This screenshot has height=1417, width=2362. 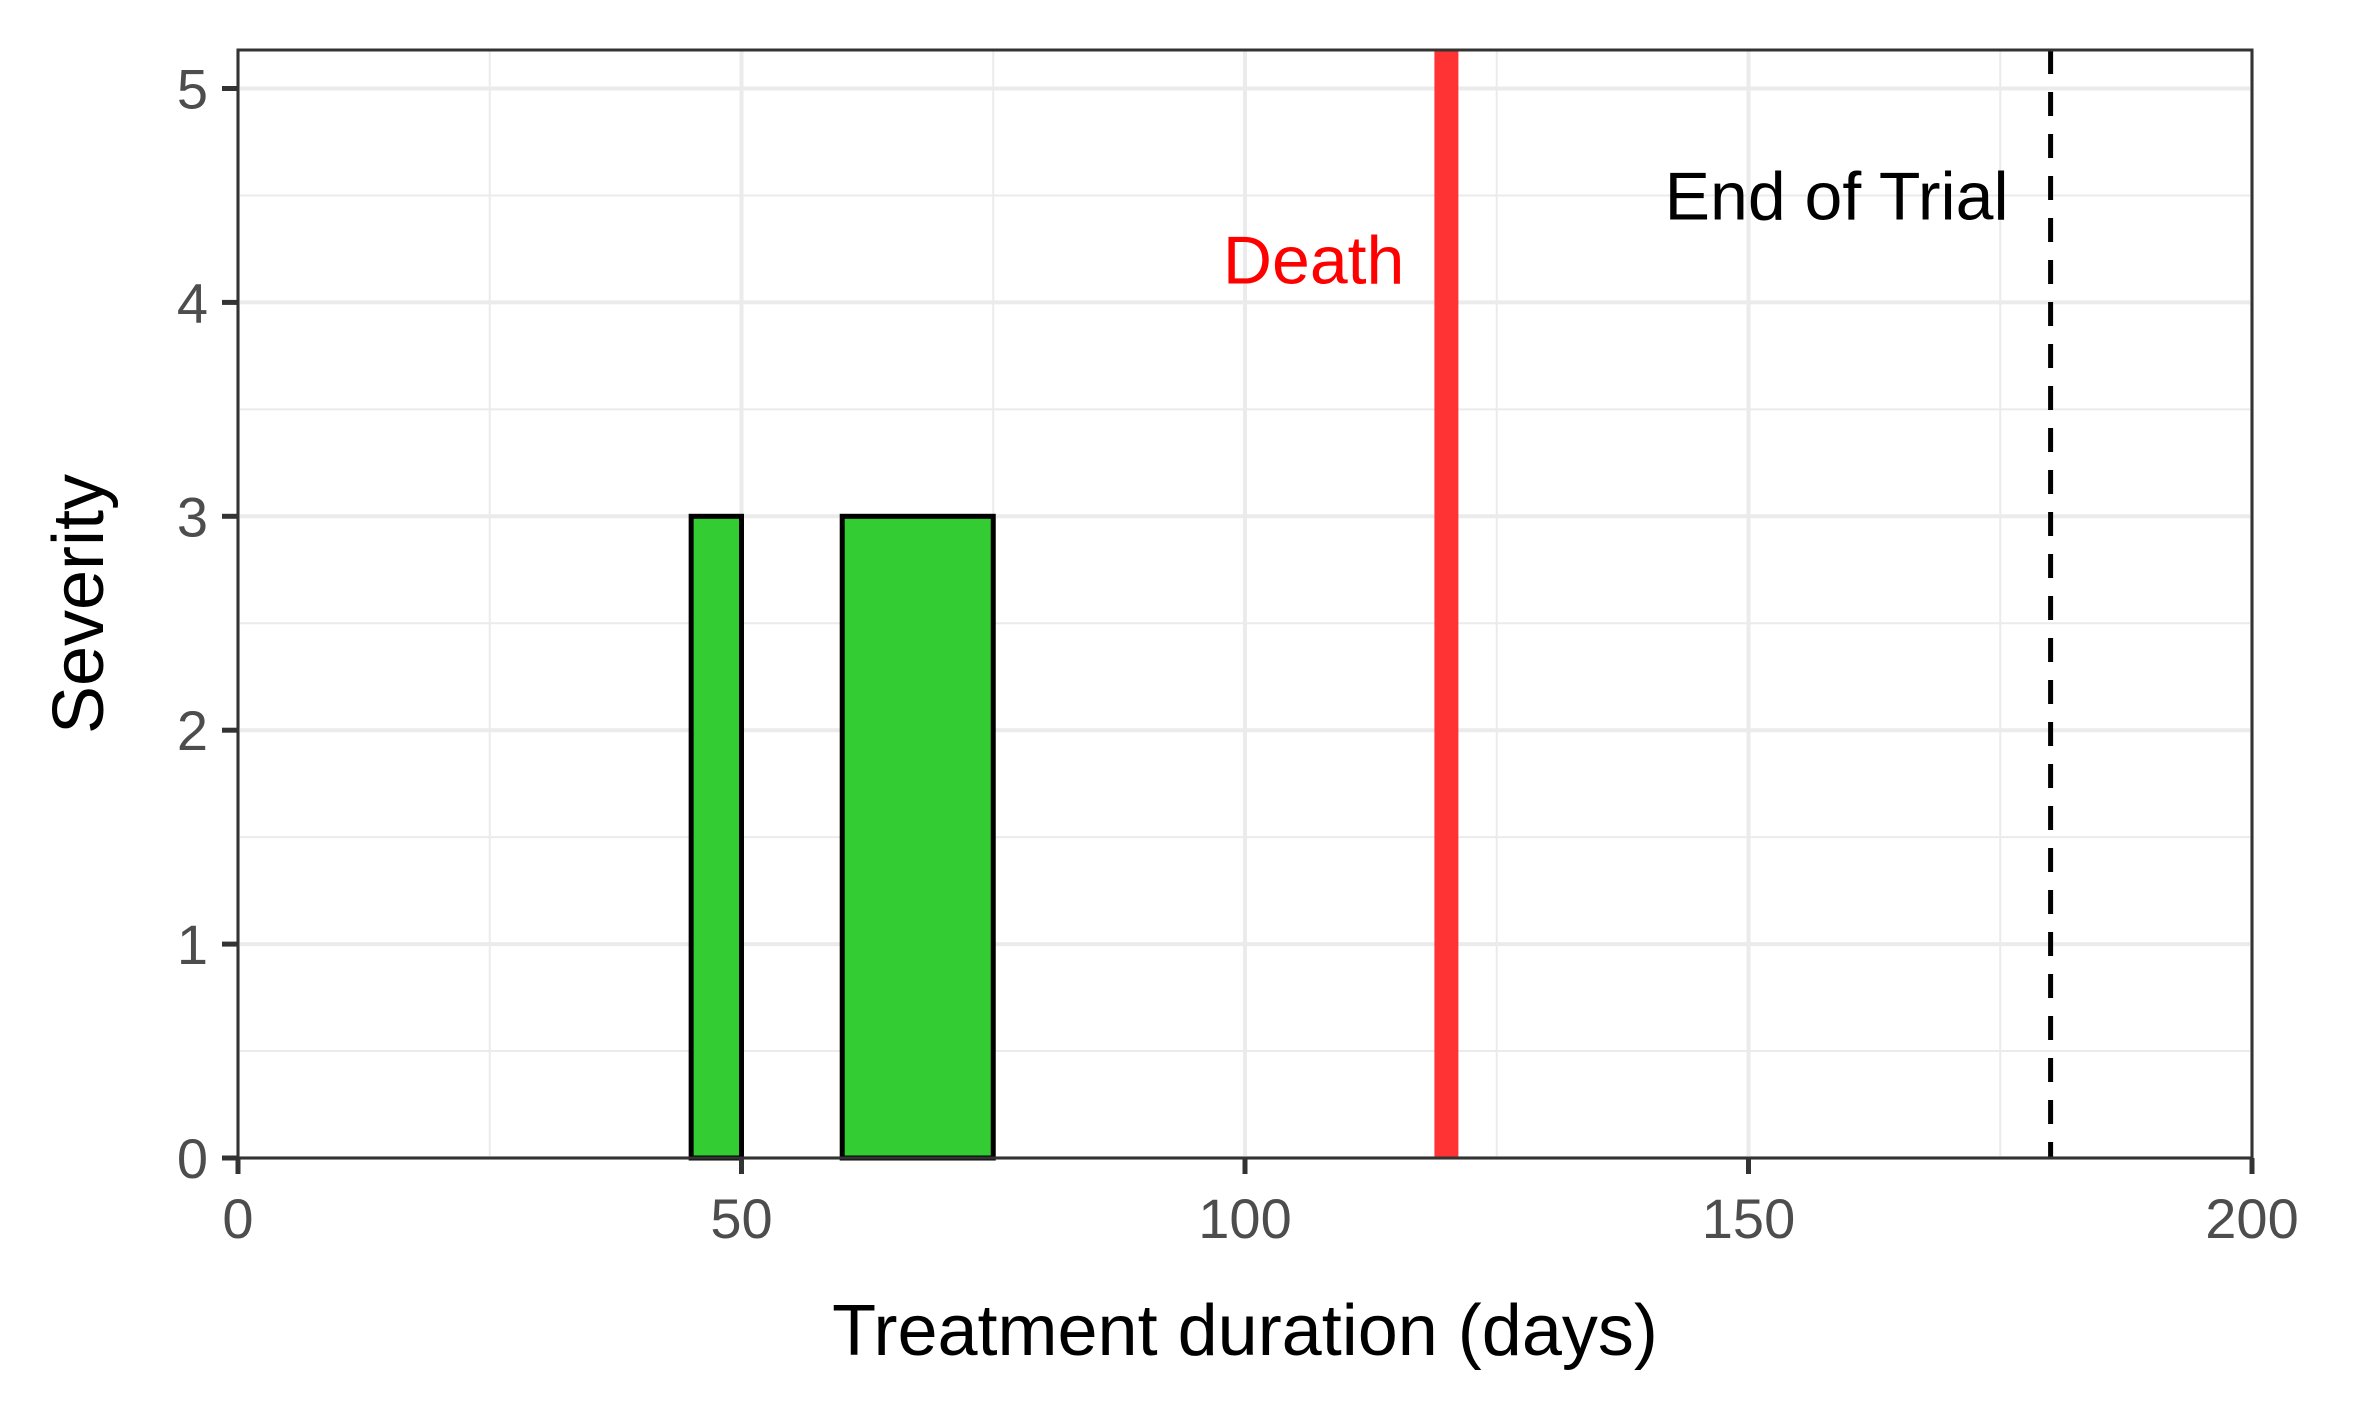 I want to click on y-tick-label: 0, so click(x=192, y=1158).